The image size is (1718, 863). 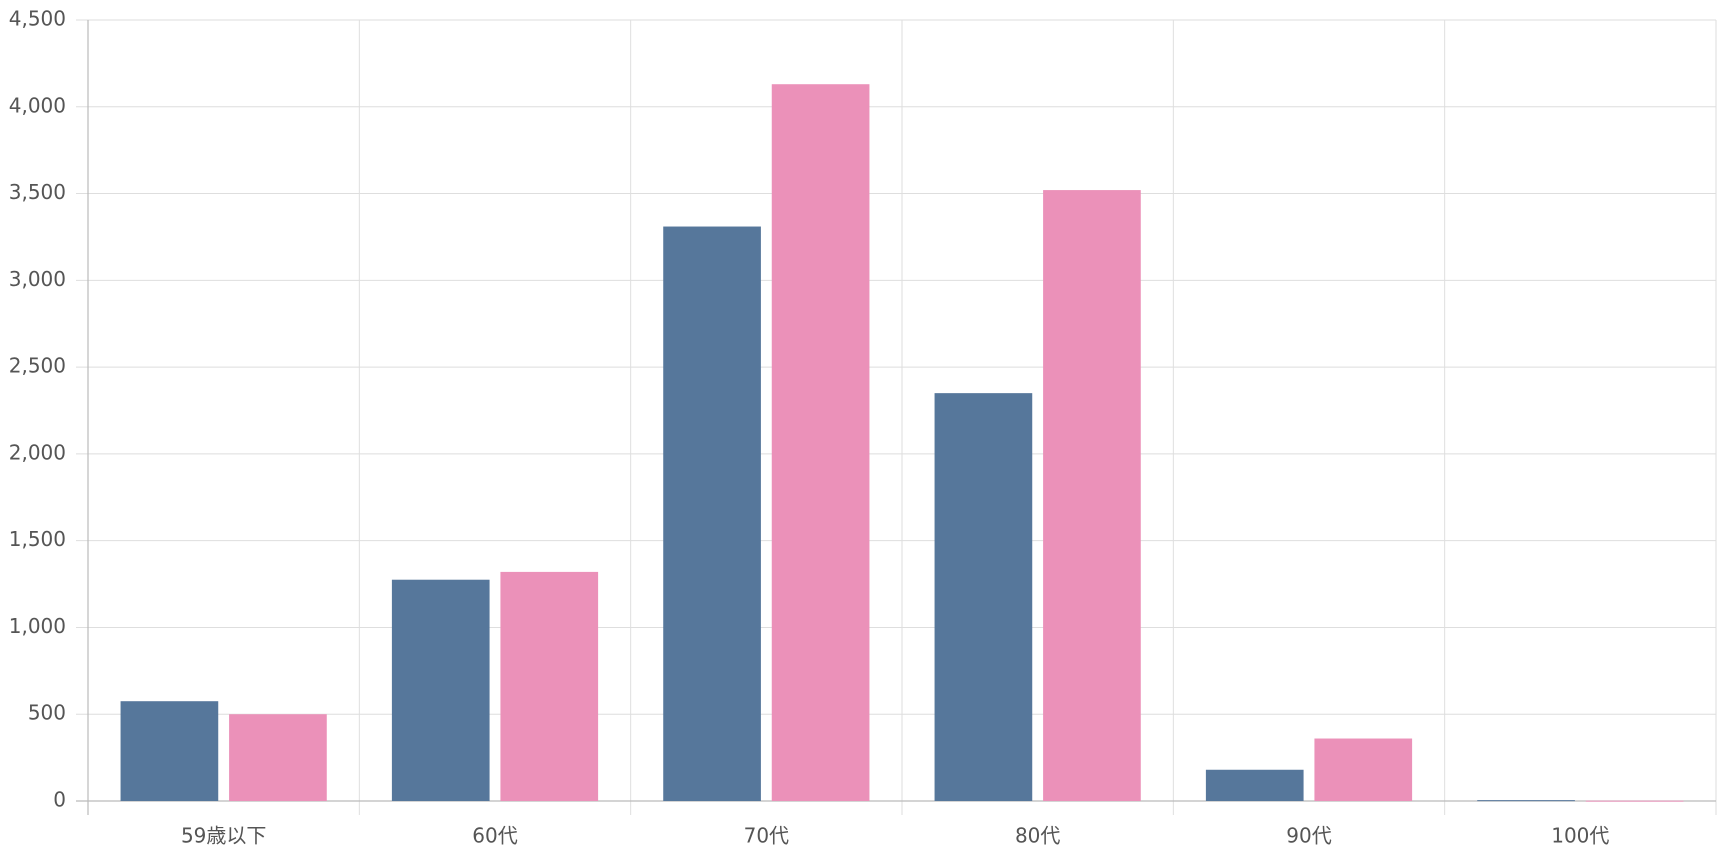 I want to click on y-tick-label: 1,000, so click(x=37, y=626).